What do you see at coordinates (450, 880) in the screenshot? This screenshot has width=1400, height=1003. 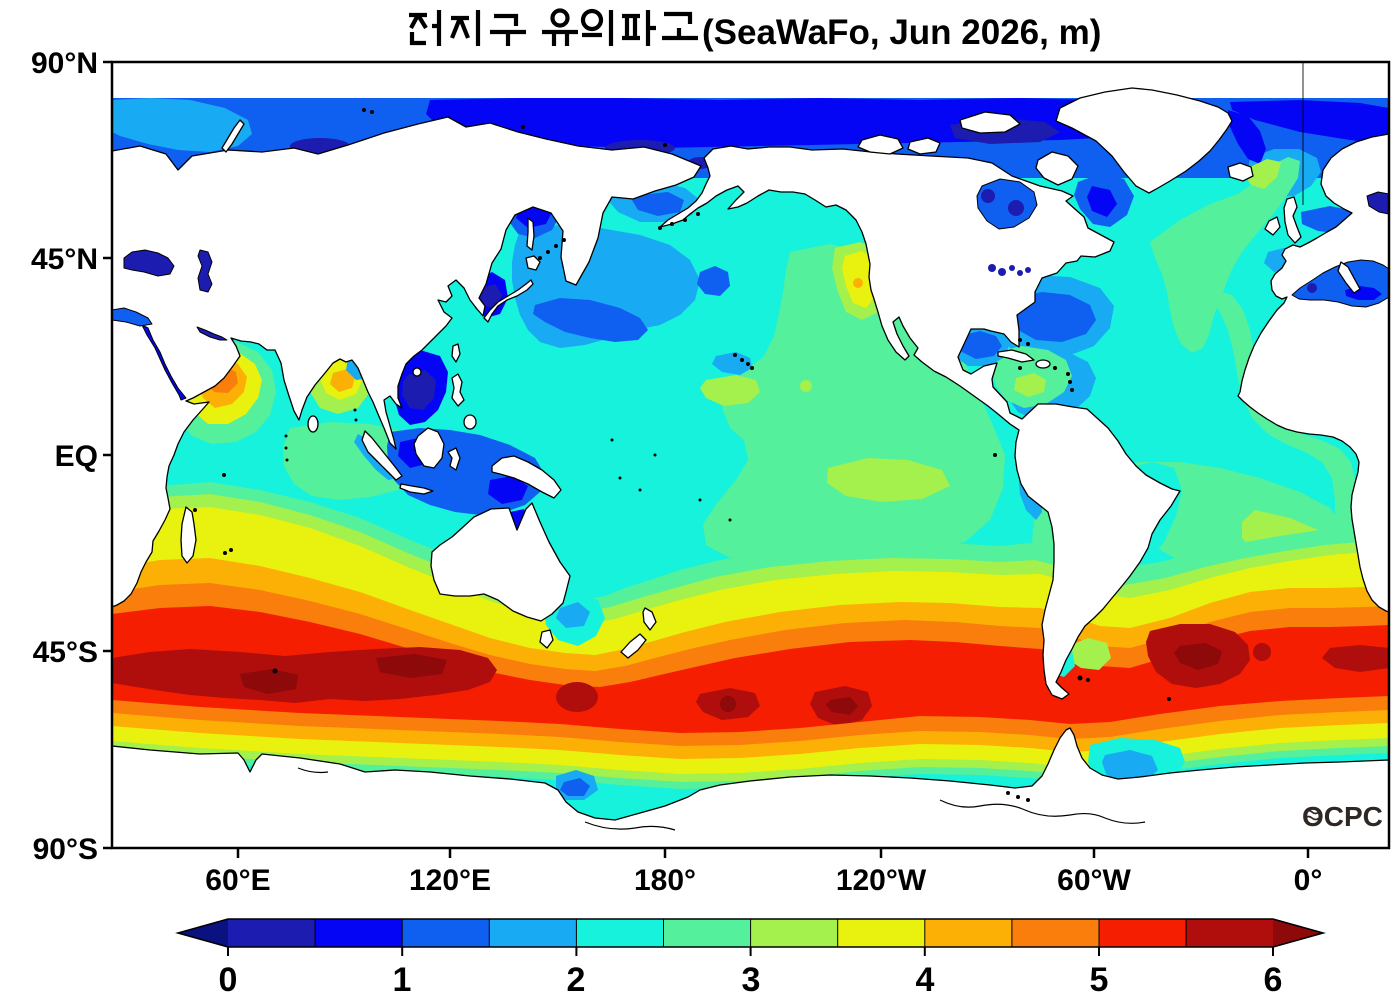 I see `x-tick-label-120e: 120°E` at bounding box center [450, 880].